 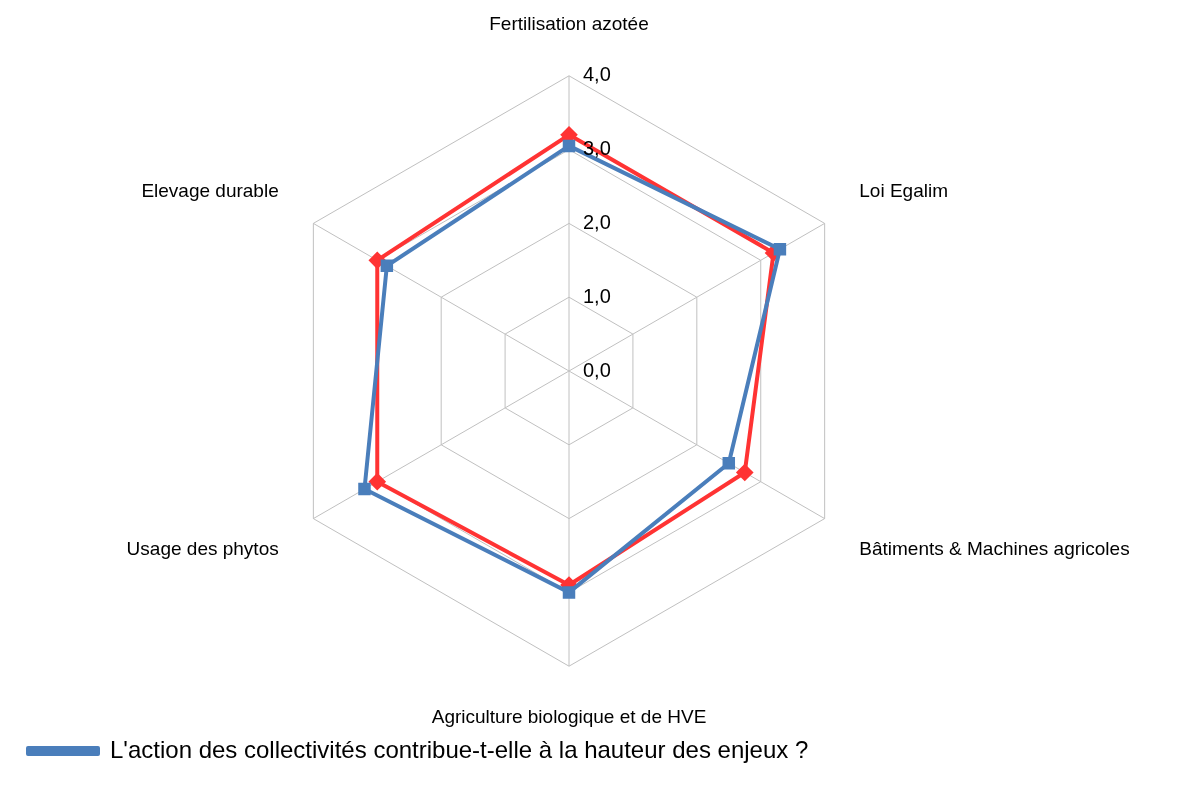 I want to click on spoke-label: Bâtiments & Machines agricoles, so click(x=994, y=549).